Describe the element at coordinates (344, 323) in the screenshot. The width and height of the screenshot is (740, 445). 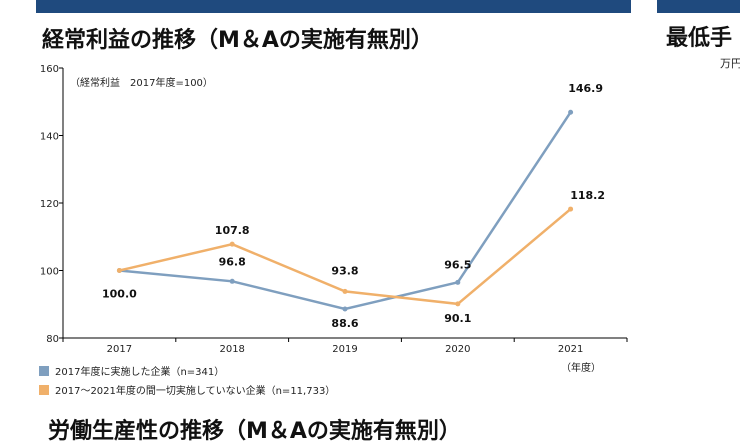
I see `data-label: 88.6` at that location.